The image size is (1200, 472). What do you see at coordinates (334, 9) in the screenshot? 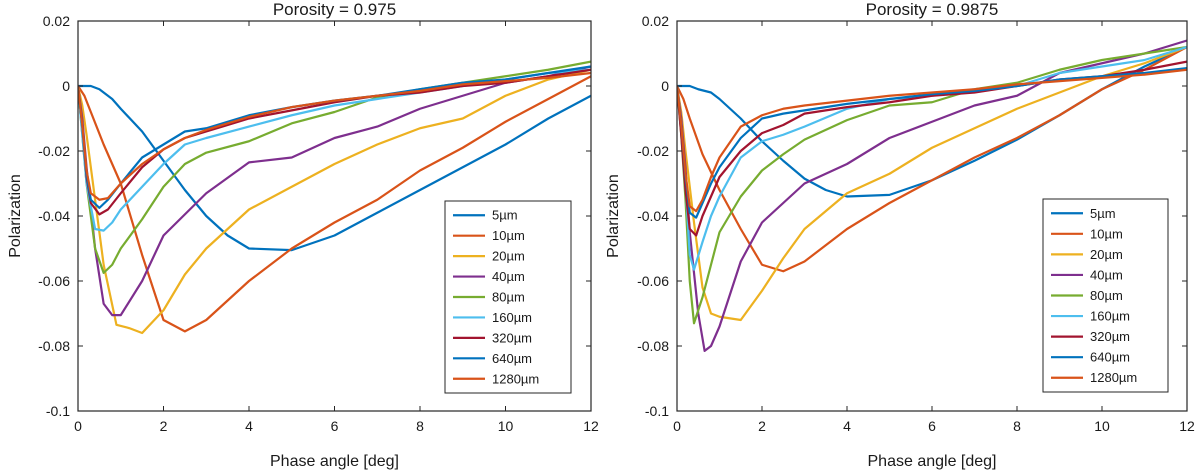
I see `chart-title: Porosity = 0.975` at bounding box center [334, 9].